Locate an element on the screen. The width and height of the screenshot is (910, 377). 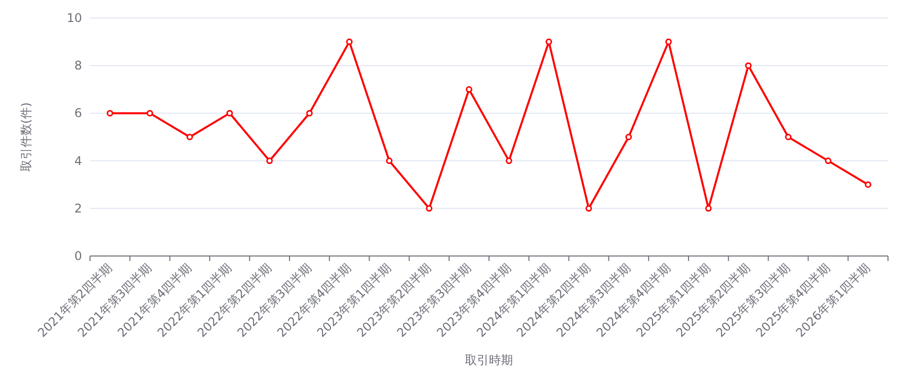
y-tick-label: 2 is located at coordinates (78, 208).